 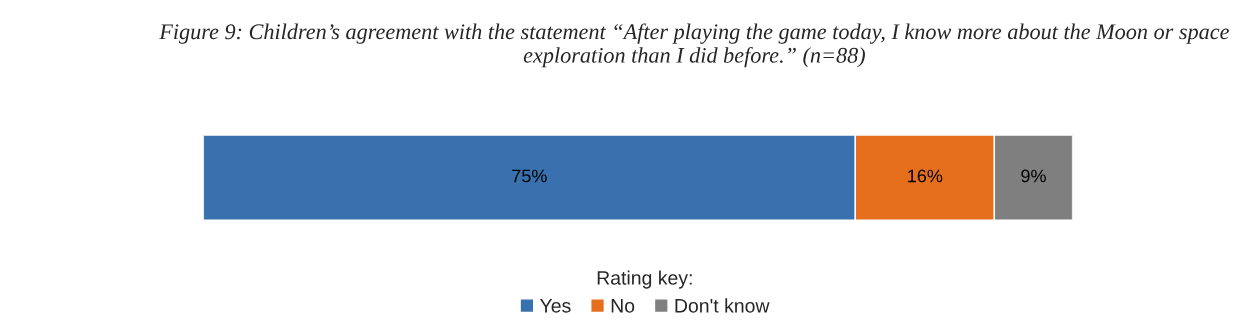 What do you see at coordinates (722, 305) in the screenshot?
I see `legend-label: Don't know` at bounding box center [722, 305].